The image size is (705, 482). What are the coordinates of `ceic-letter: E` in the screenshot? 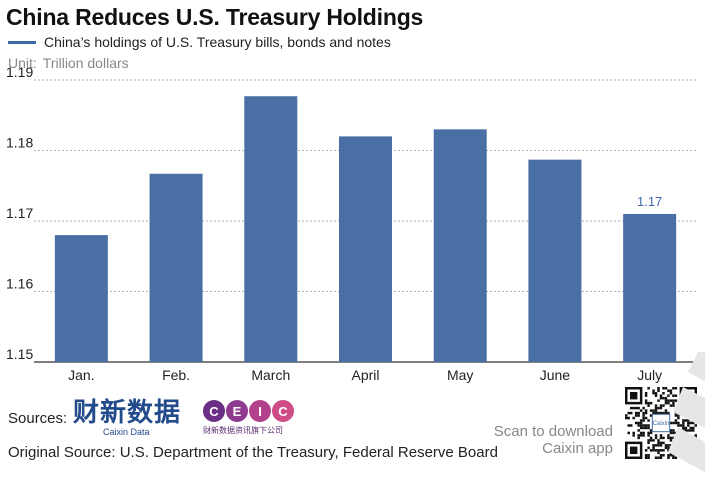 It's located at (237, 411).